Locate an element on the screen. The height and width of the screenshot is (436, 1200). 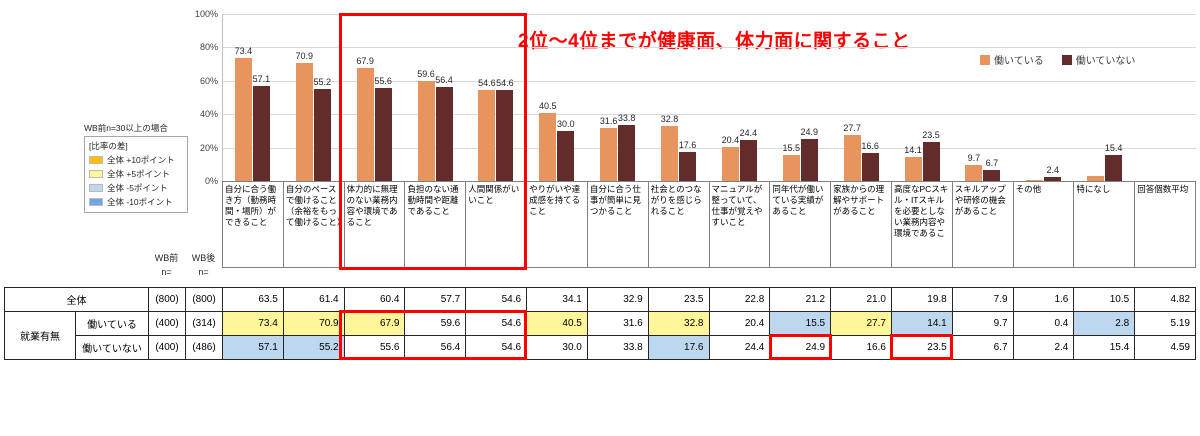
bar-slot: 70.9 is located at coordinates (304, 97).